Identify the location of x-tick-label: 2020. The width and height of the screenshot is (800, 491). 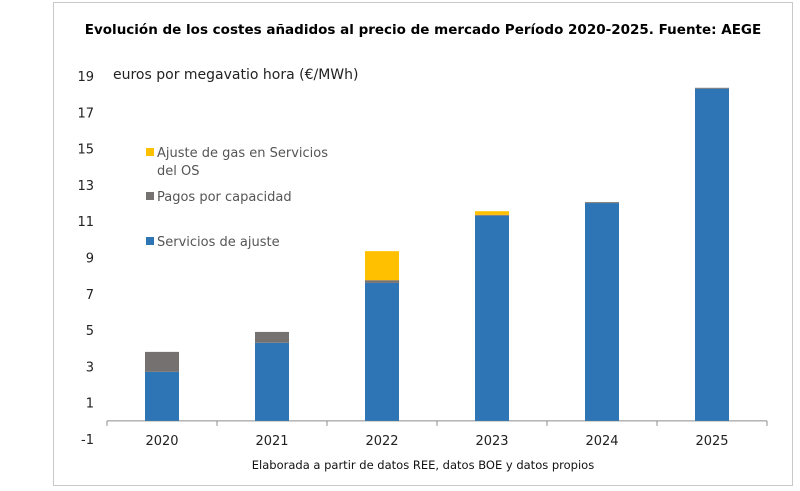
(161, 441).